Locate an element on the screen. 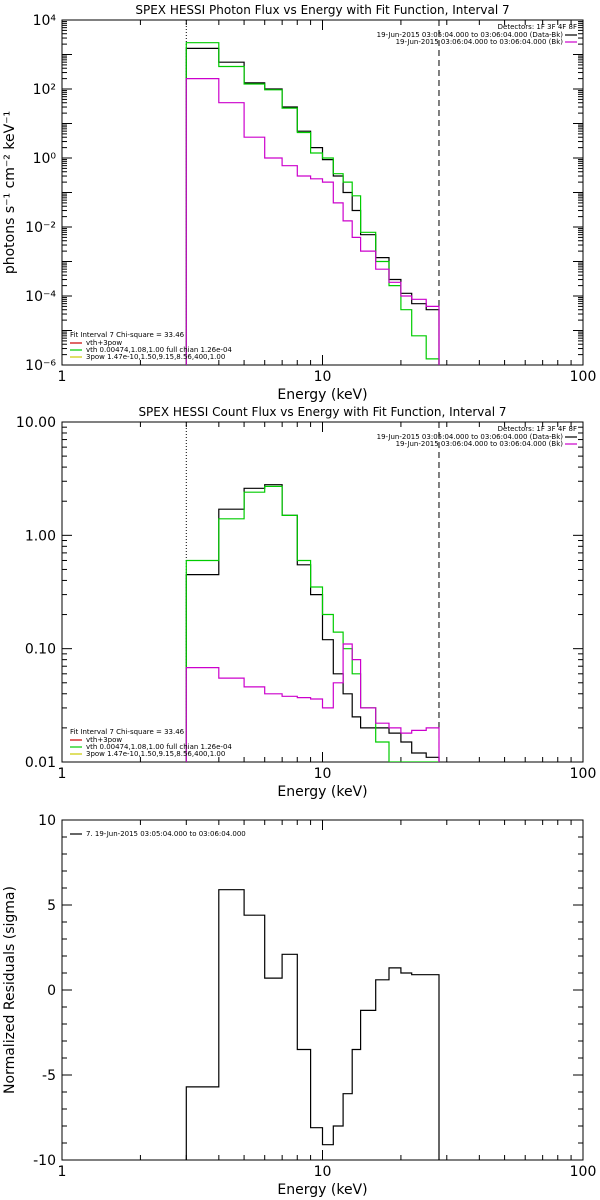  y-tick-label: 10⁻² is located at coordinates (40, 228).